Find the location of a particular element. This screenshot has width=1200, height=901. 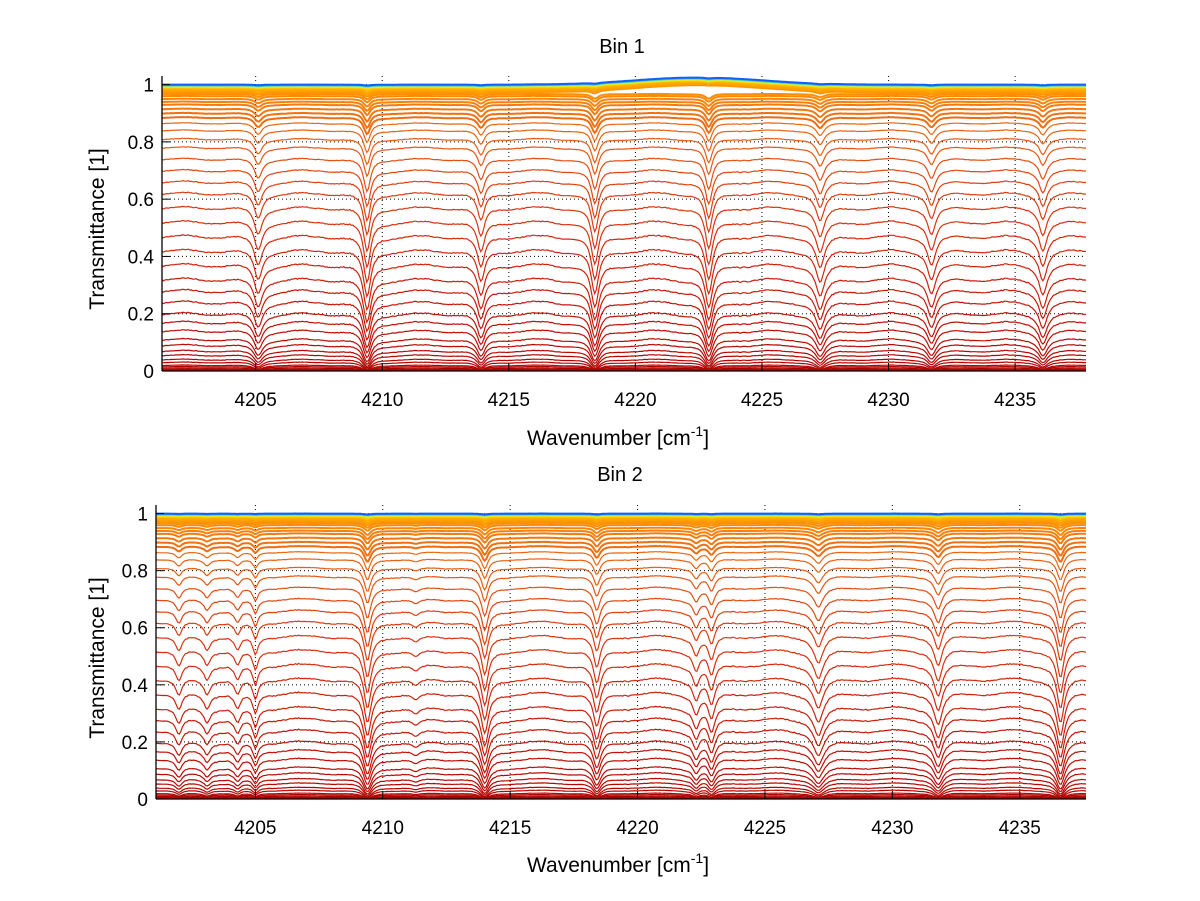

y-tick-label: 0.6 is located at coordinates (135, 629).